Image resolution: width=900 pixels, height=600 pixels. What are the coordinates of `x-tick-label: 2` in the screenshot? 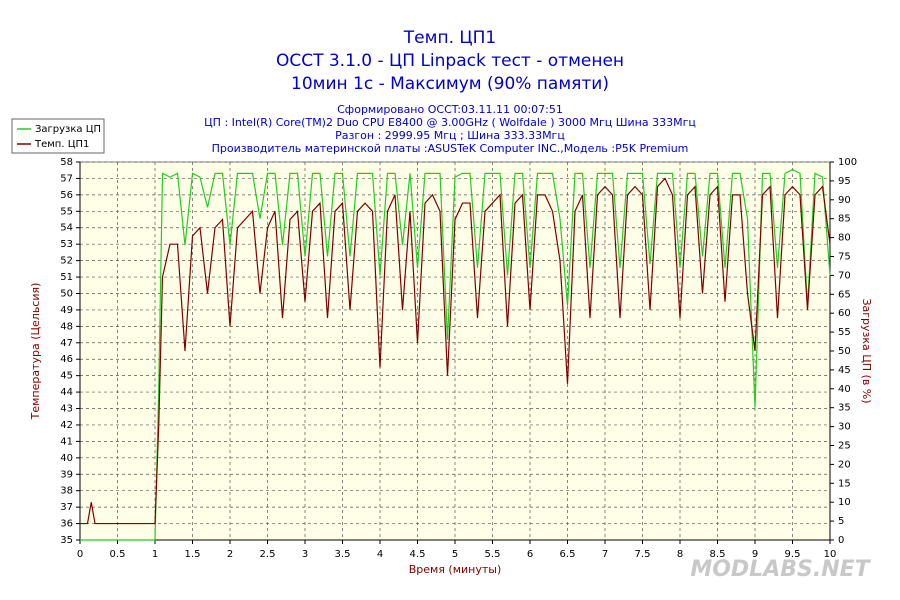 It's located at (230, 554).